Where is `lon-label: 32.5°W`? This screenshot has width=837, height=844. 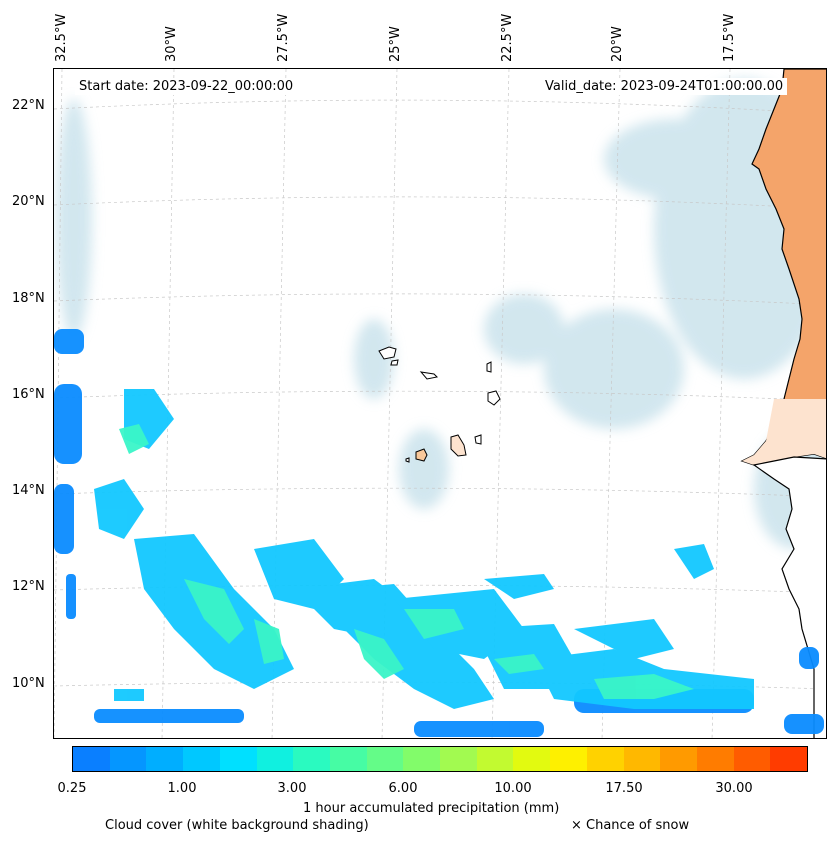
lon-label: 32.5°W is located at coordinates (61, 37).